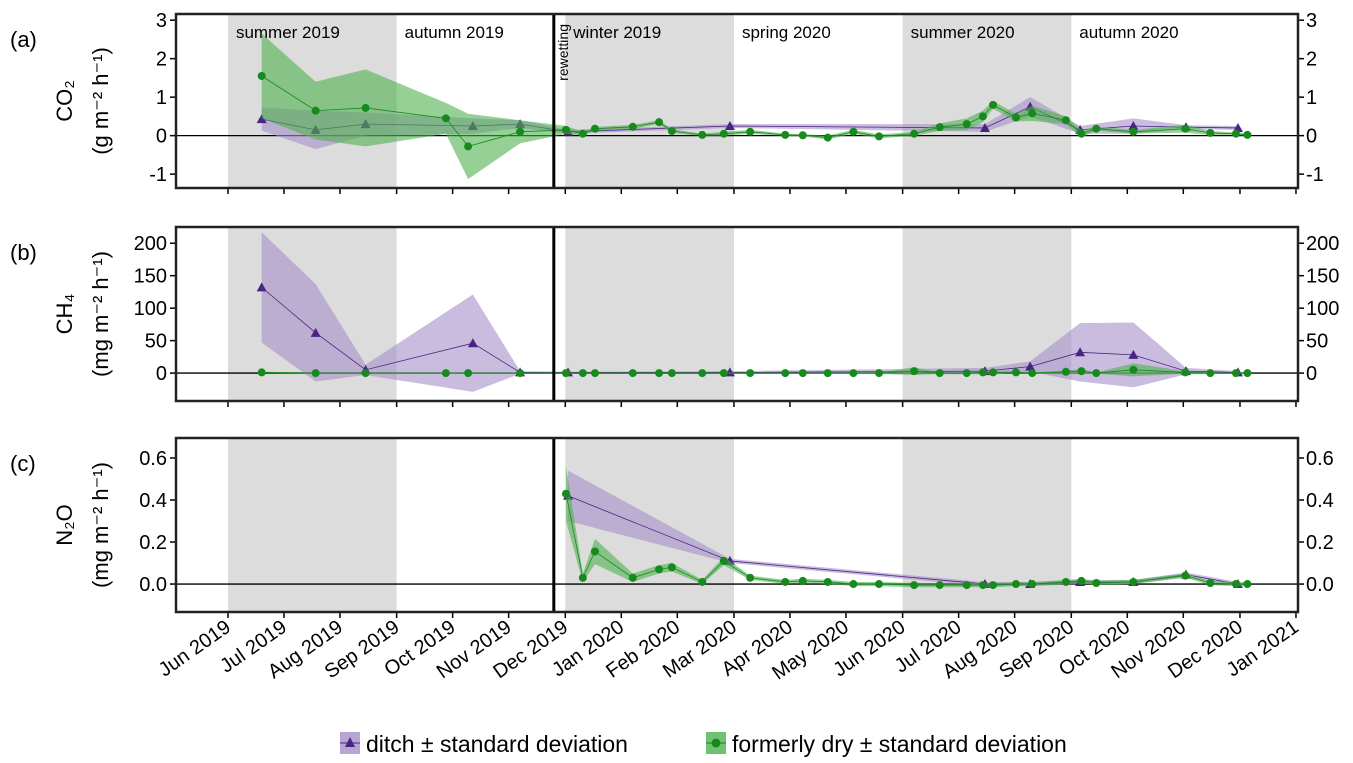 Image resolution: width=1353 pixels, height=763 pixels. Describe the element at coordinates (716, 743) in the screenshot. I see `legend-marker` at that location.